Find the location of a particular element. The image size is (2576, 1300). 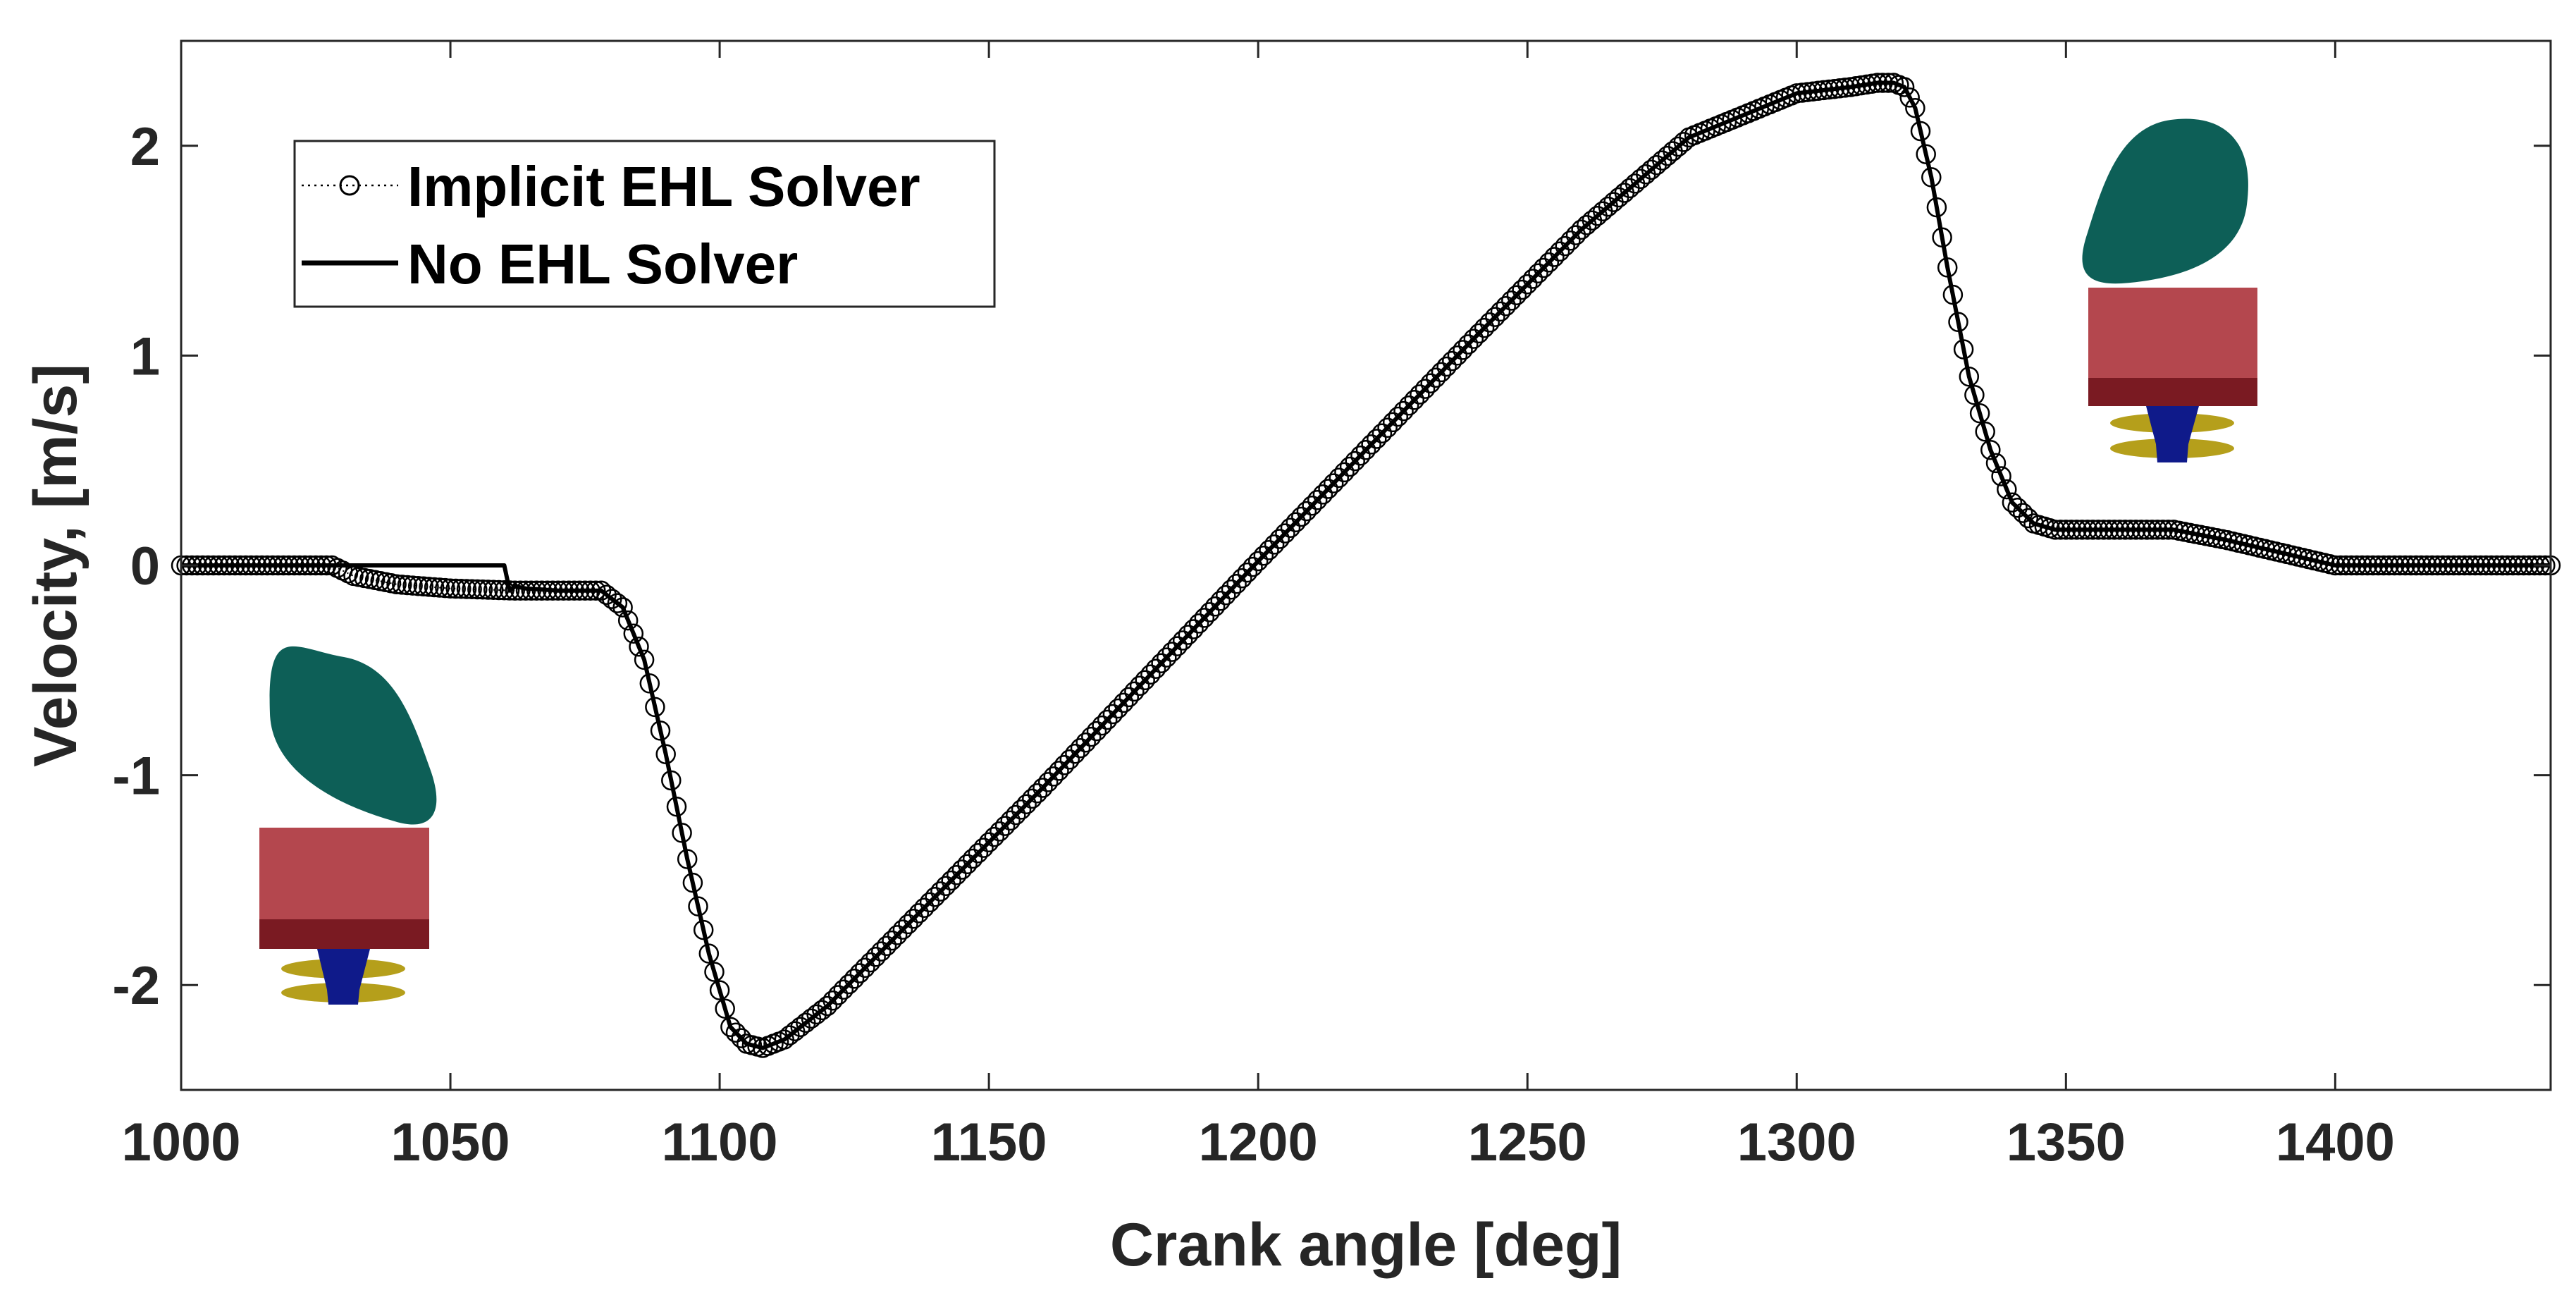

tappet-body-right is located at coordinates (2172, 333).